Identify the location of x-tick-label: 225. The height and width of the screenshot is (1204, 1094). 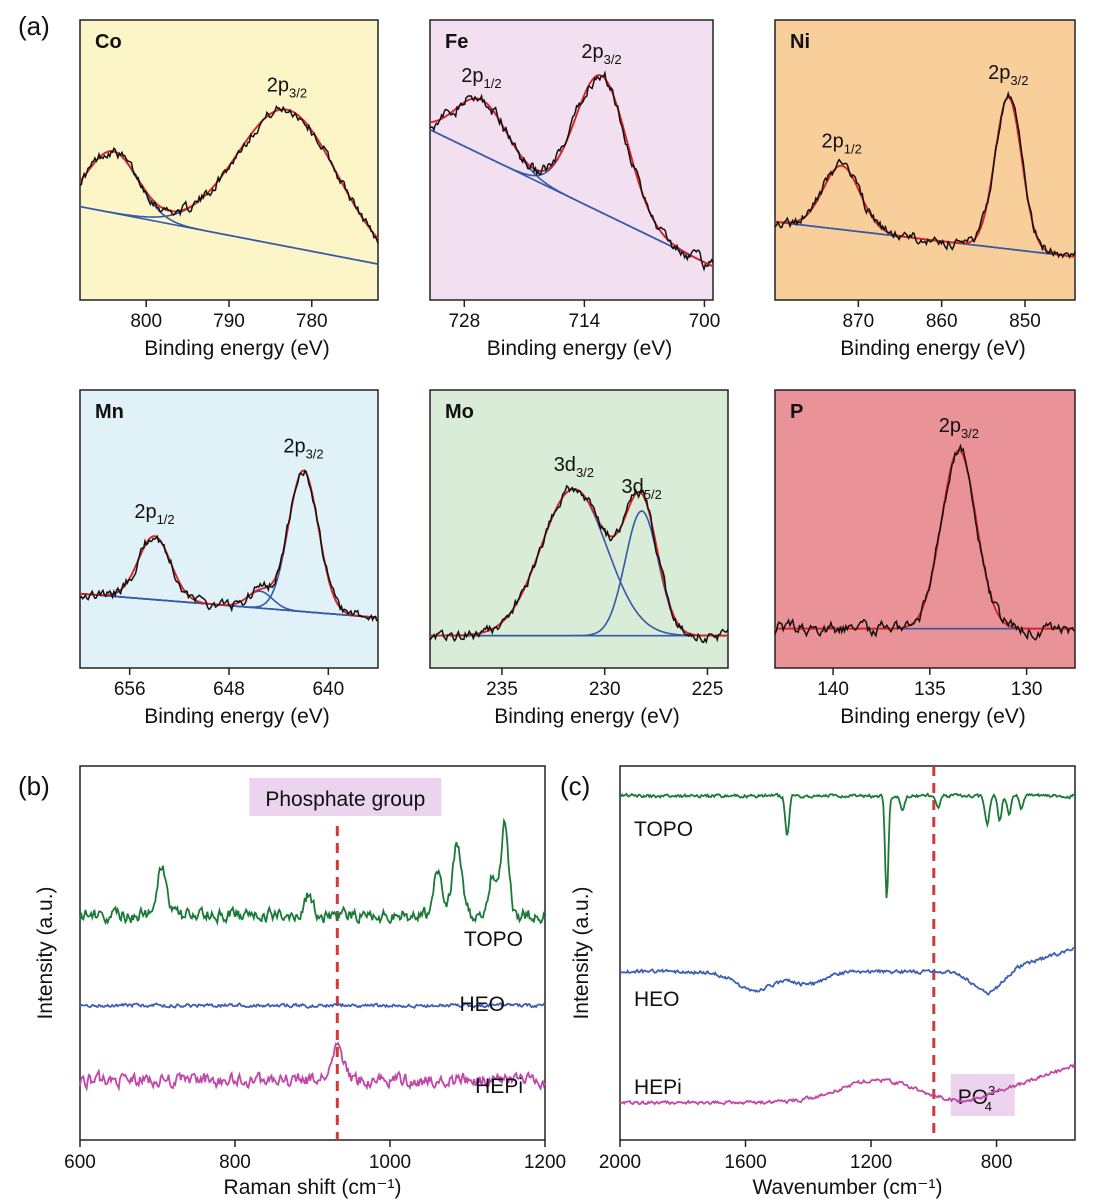
(708, 689).